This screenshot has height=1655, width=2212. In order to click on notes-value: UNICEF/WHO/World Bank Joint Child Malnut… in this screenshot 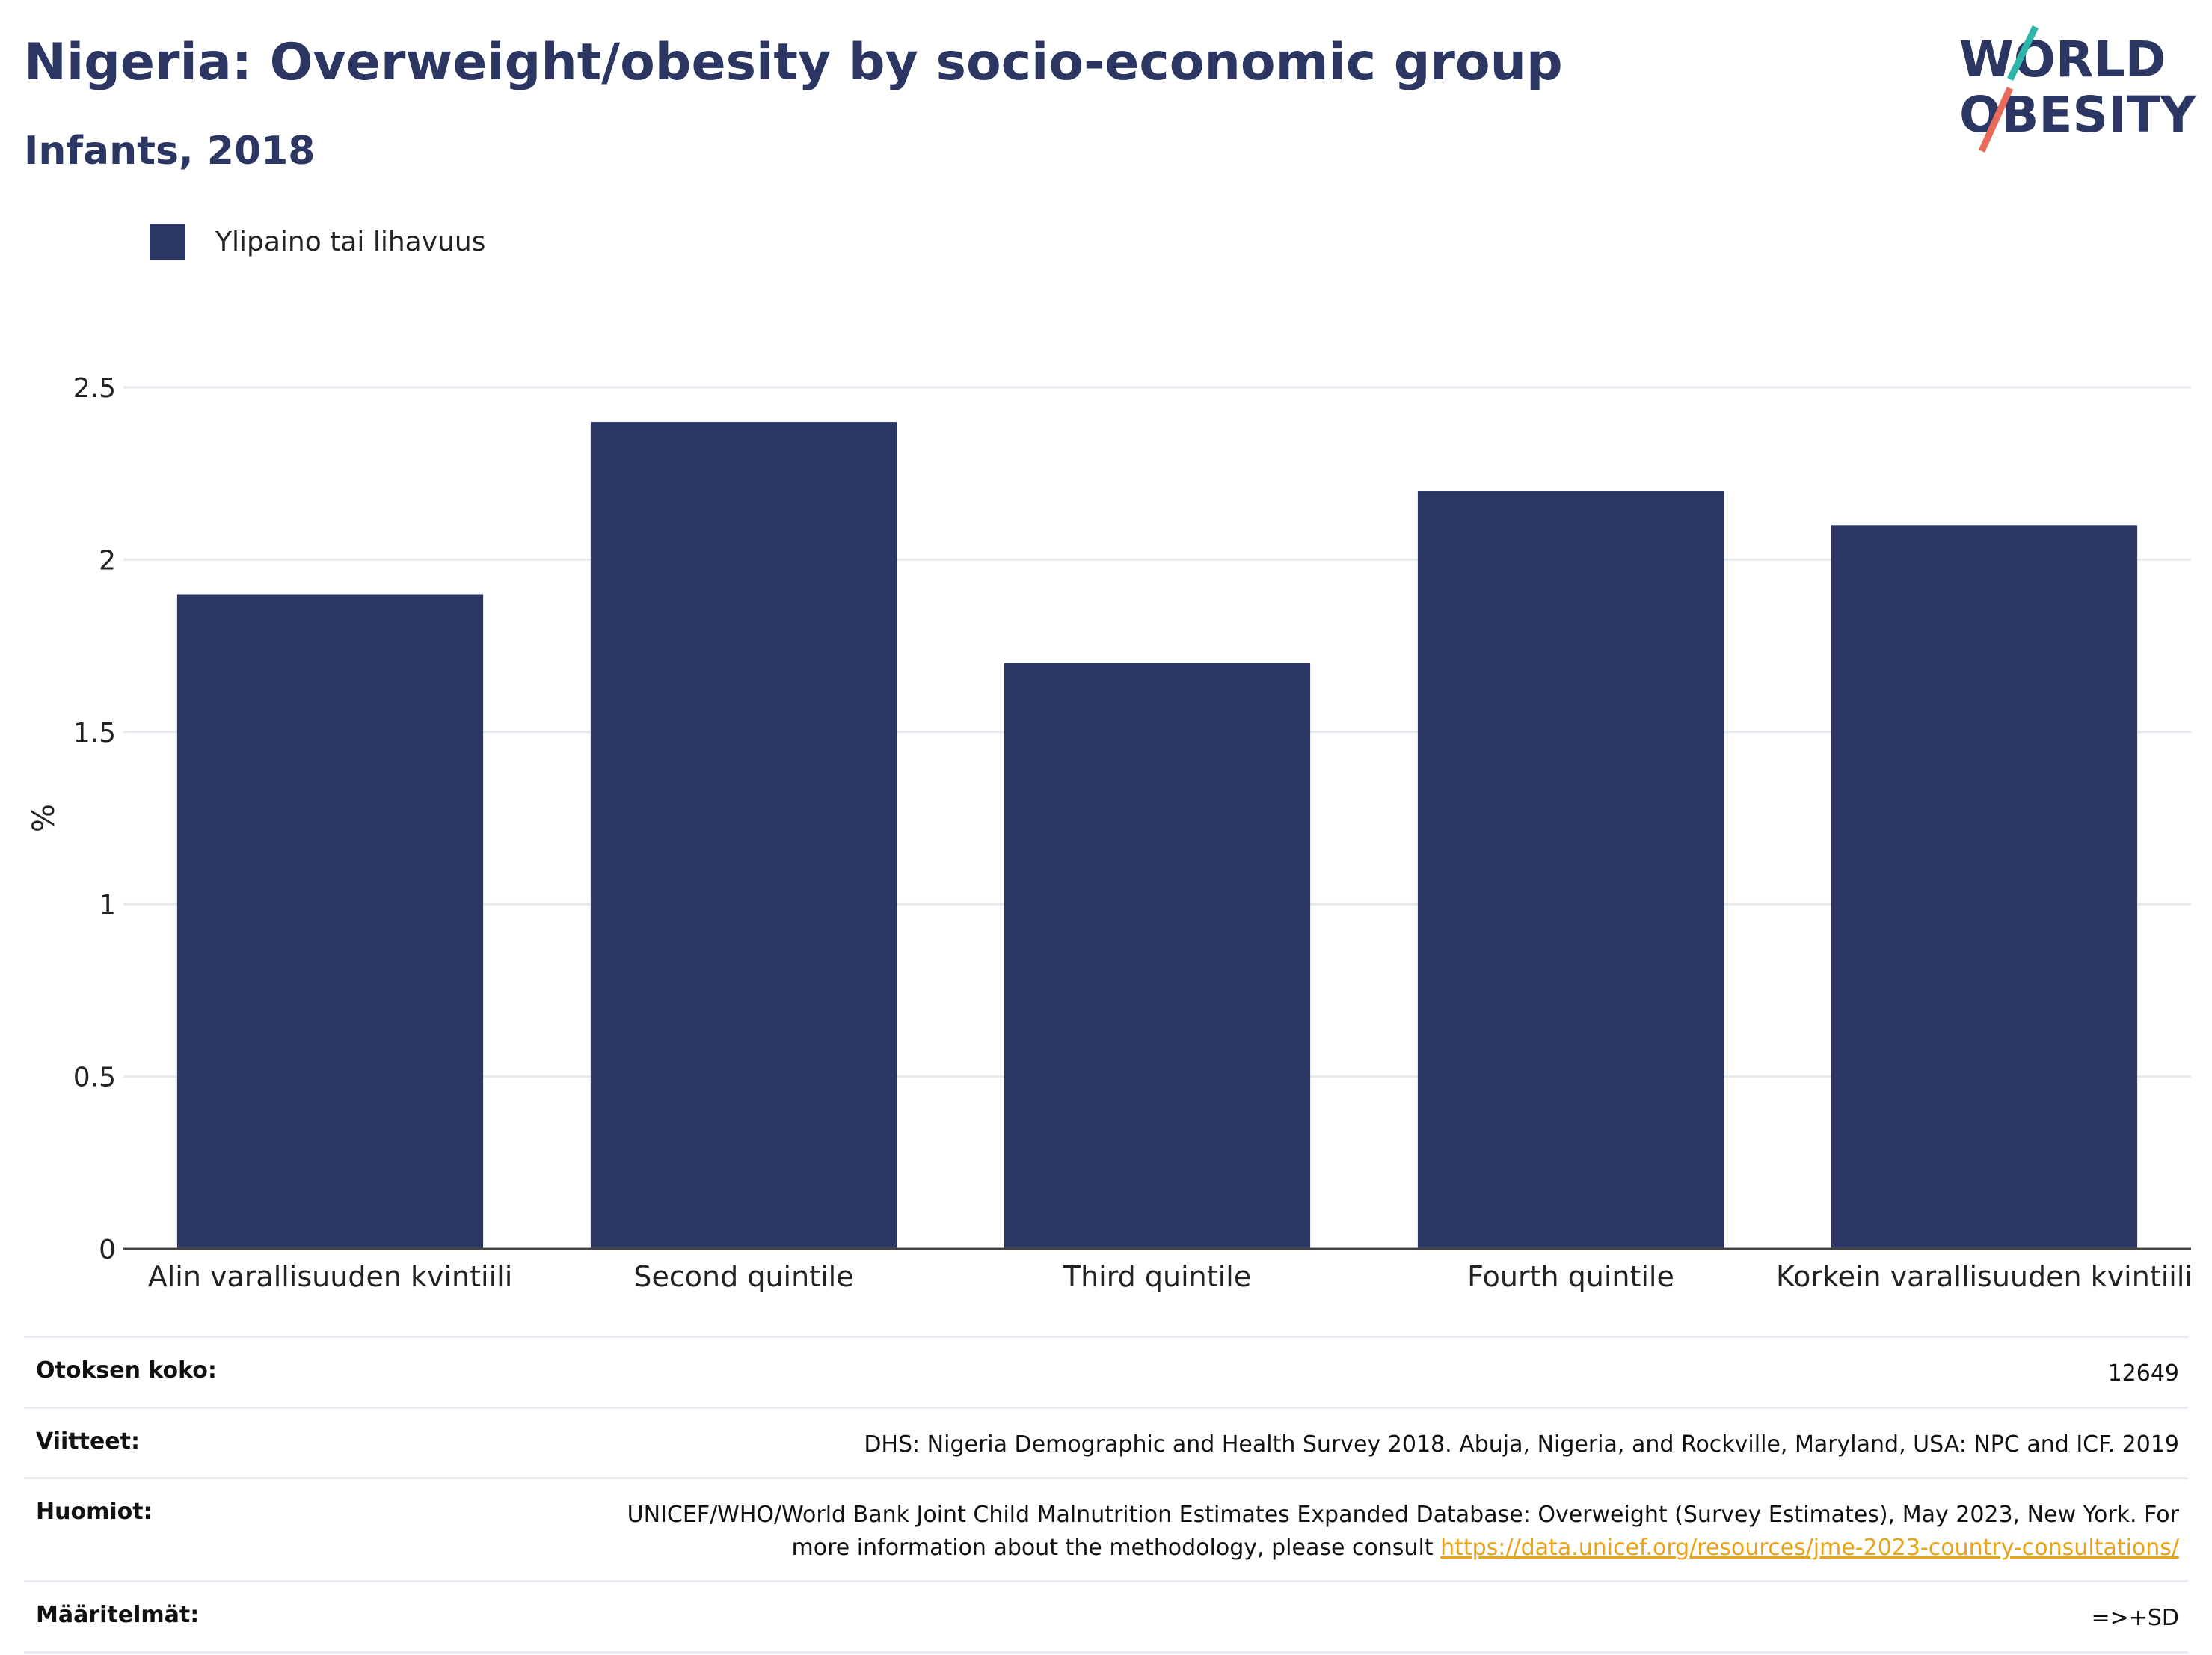, I will do `click(1394, 1531)`.